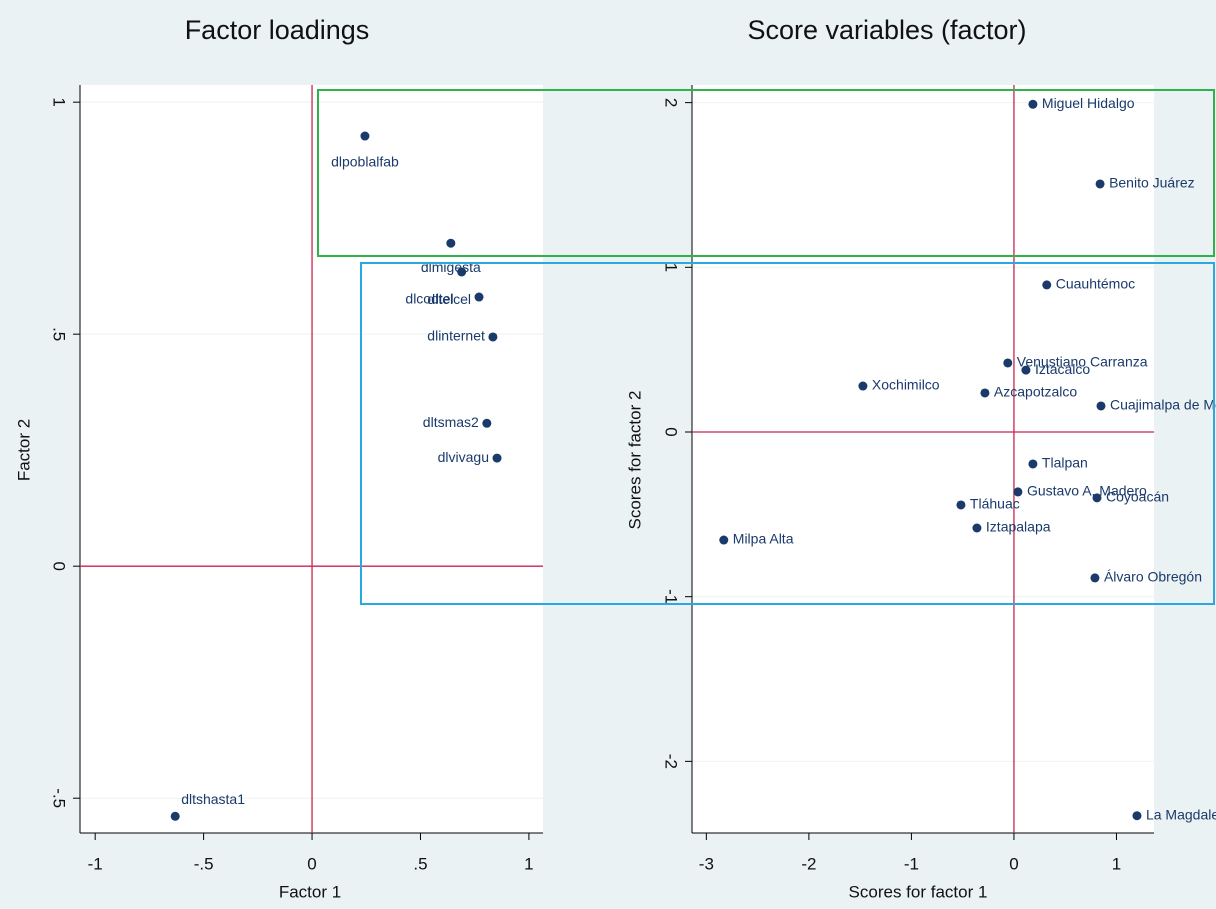 The width and height of the screenshot is (1216, 909). I want to click on y-axis-title: Factor 2, so click(23, 450).